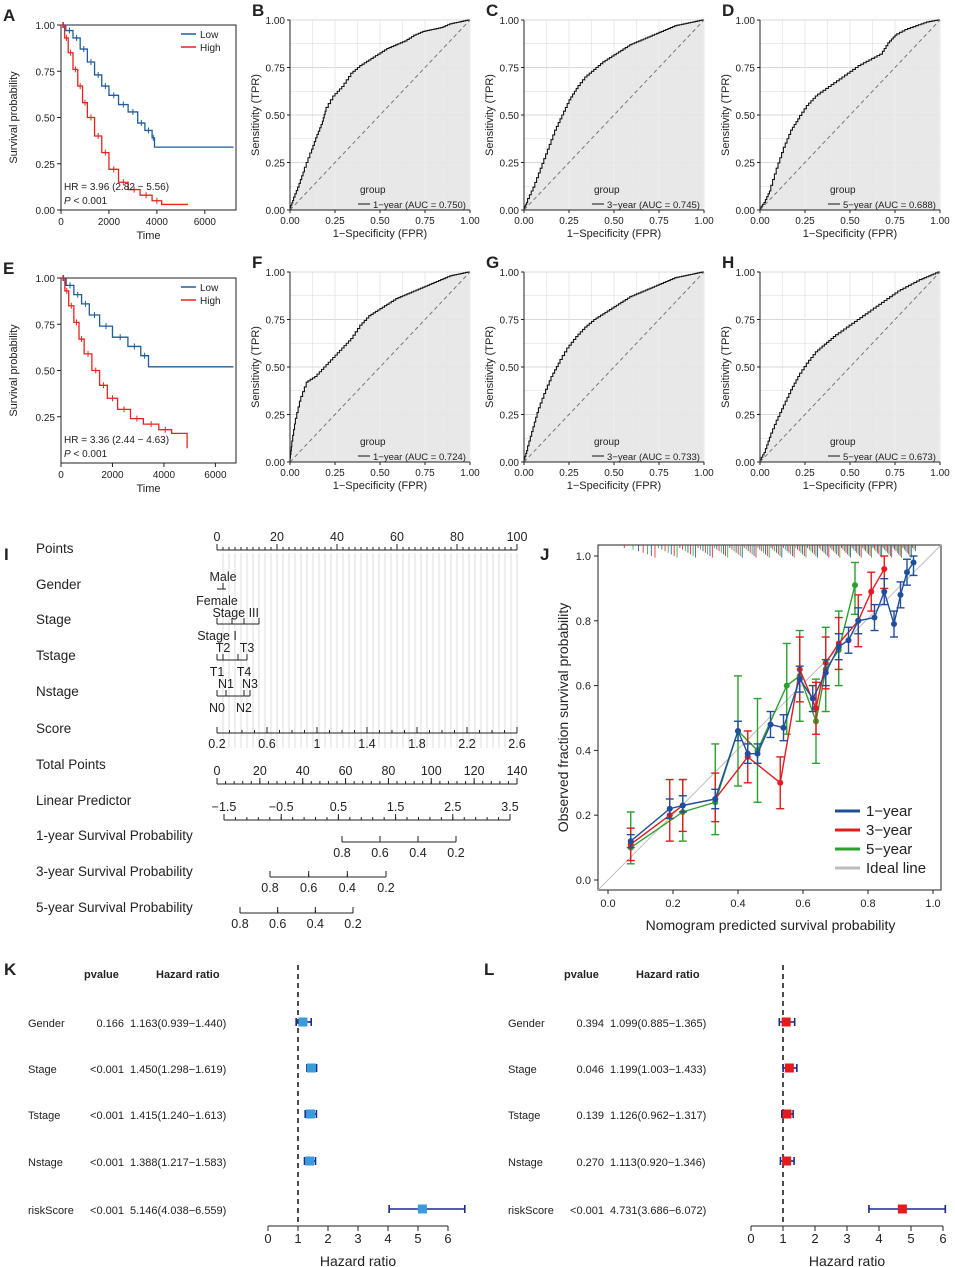 Image resolution: width=955 pixels, height=1267 pixels. I want to click on row-hr-text: 1.388(1.217−1.583), so click(178, 1163).